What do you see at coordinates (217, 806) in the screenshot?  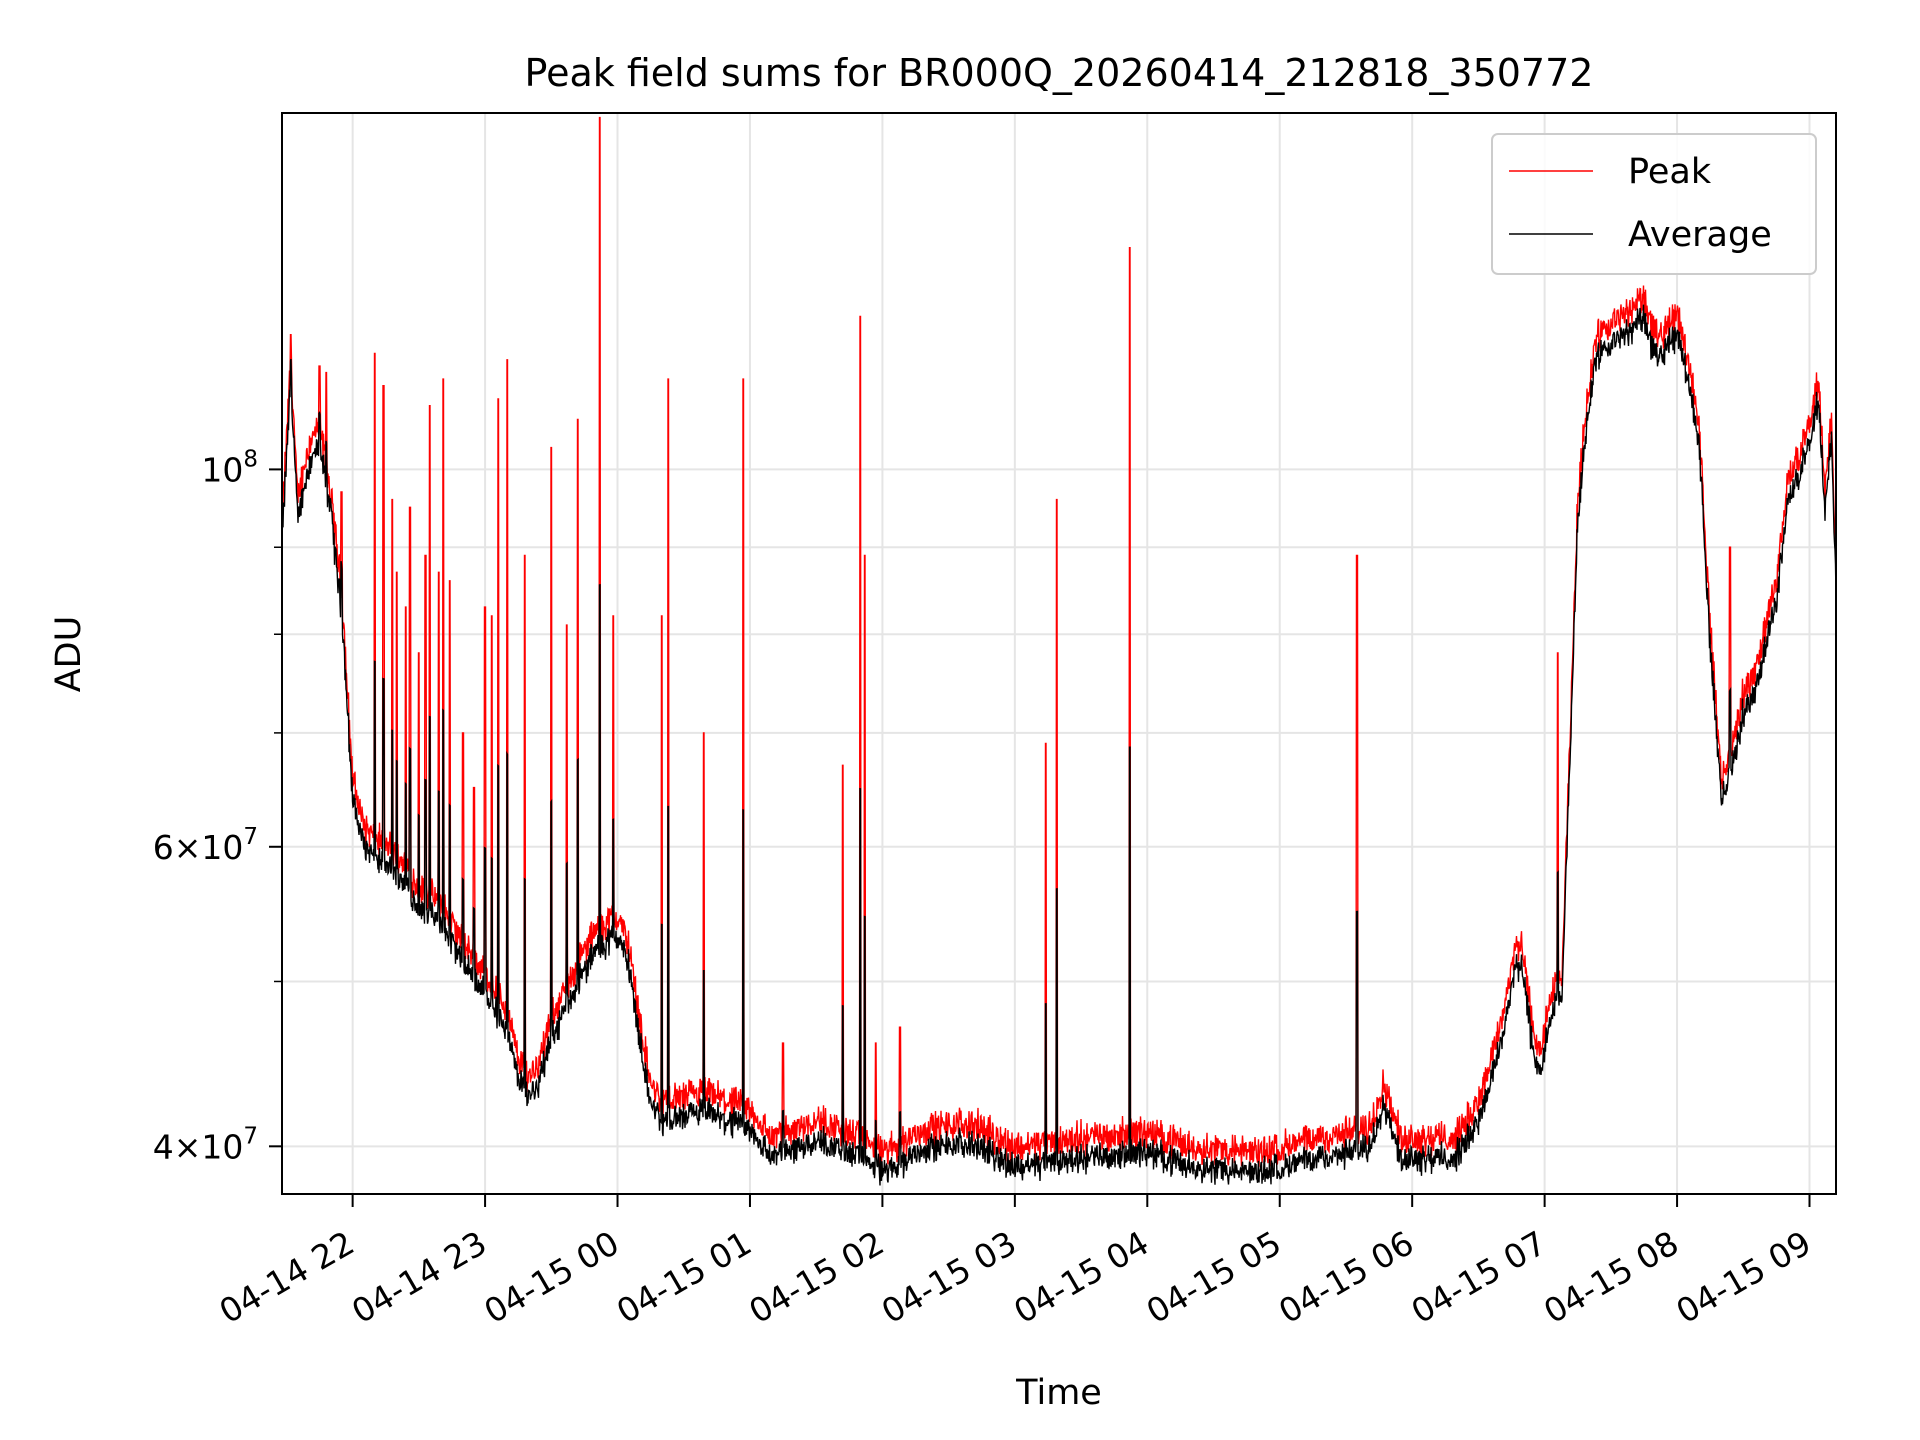 I see `y-axis: 4×107 6×107 108` at bounding box center [217, 806].